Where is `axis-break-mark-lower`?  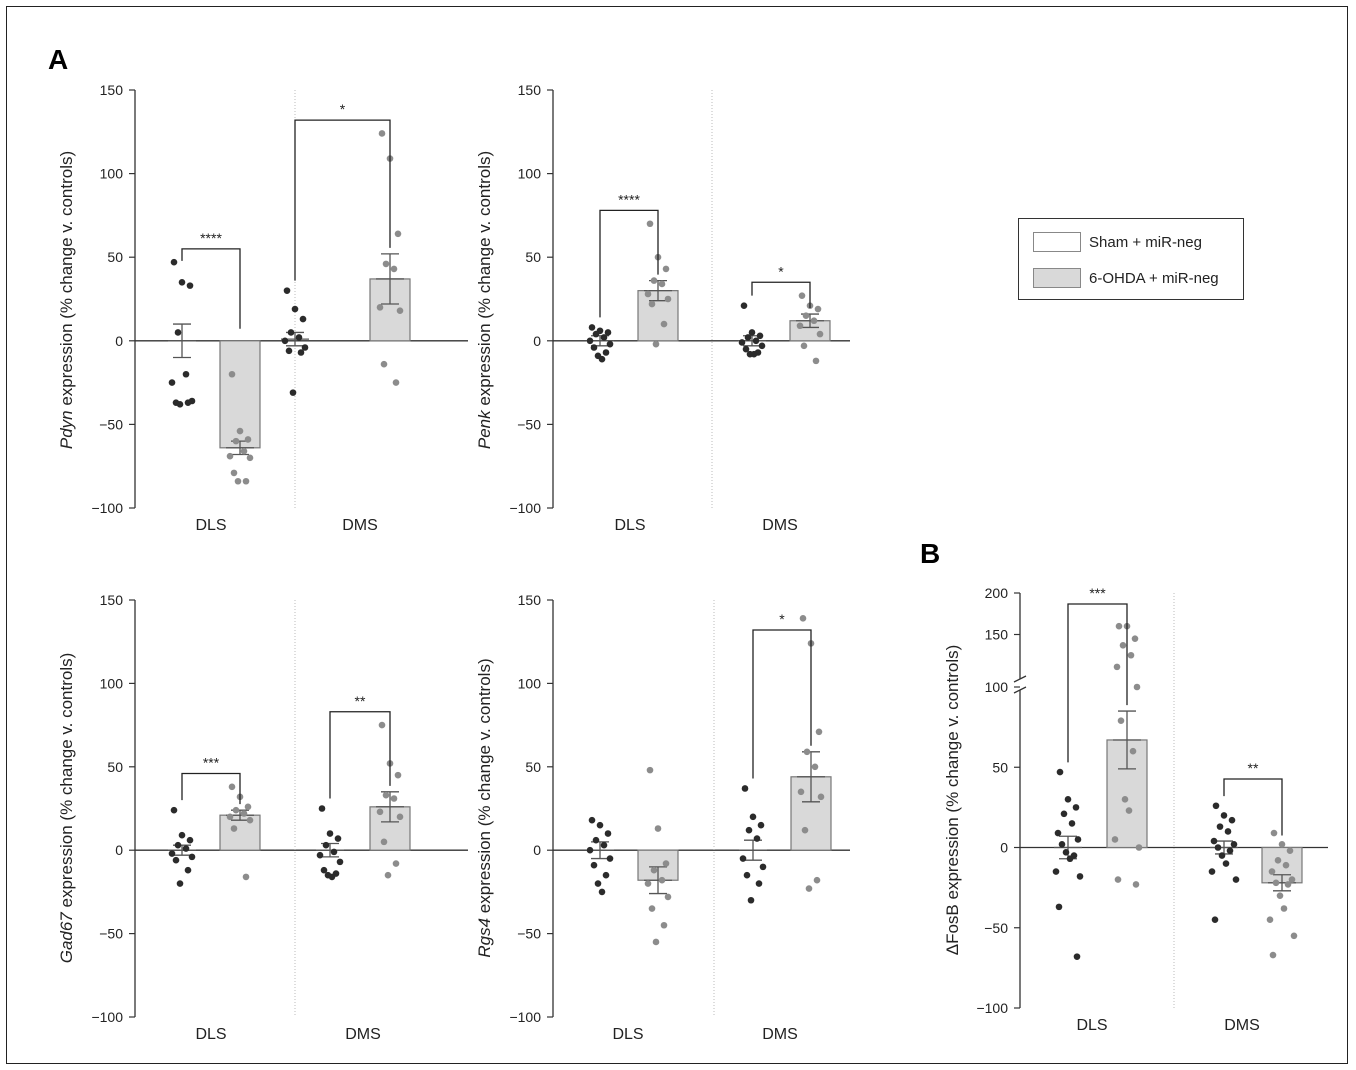
axis-break-mark-lower is located at coordinates (1020, 690).